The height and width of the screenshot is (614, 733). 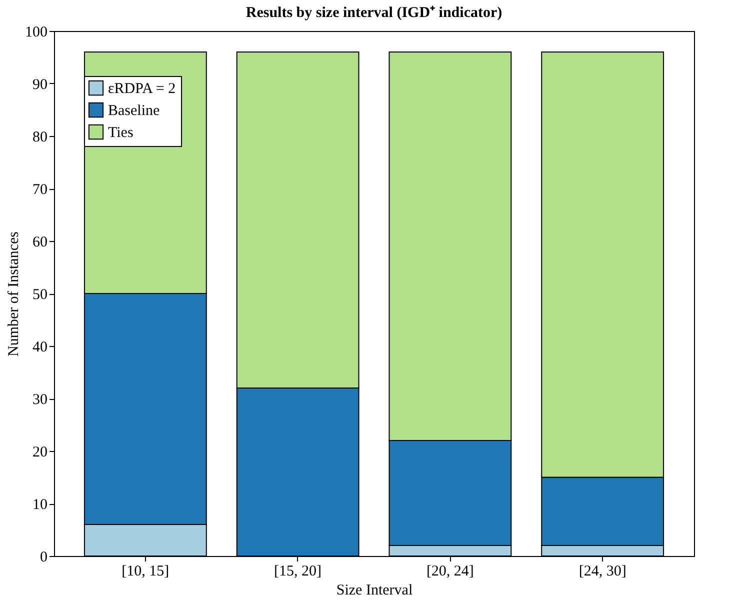 What do you see at coordinates (374, 13) in the screenshot?
I see `chart-title: Results by size interval (IGD⁺ indicator)` at bounding box center [374, 13].